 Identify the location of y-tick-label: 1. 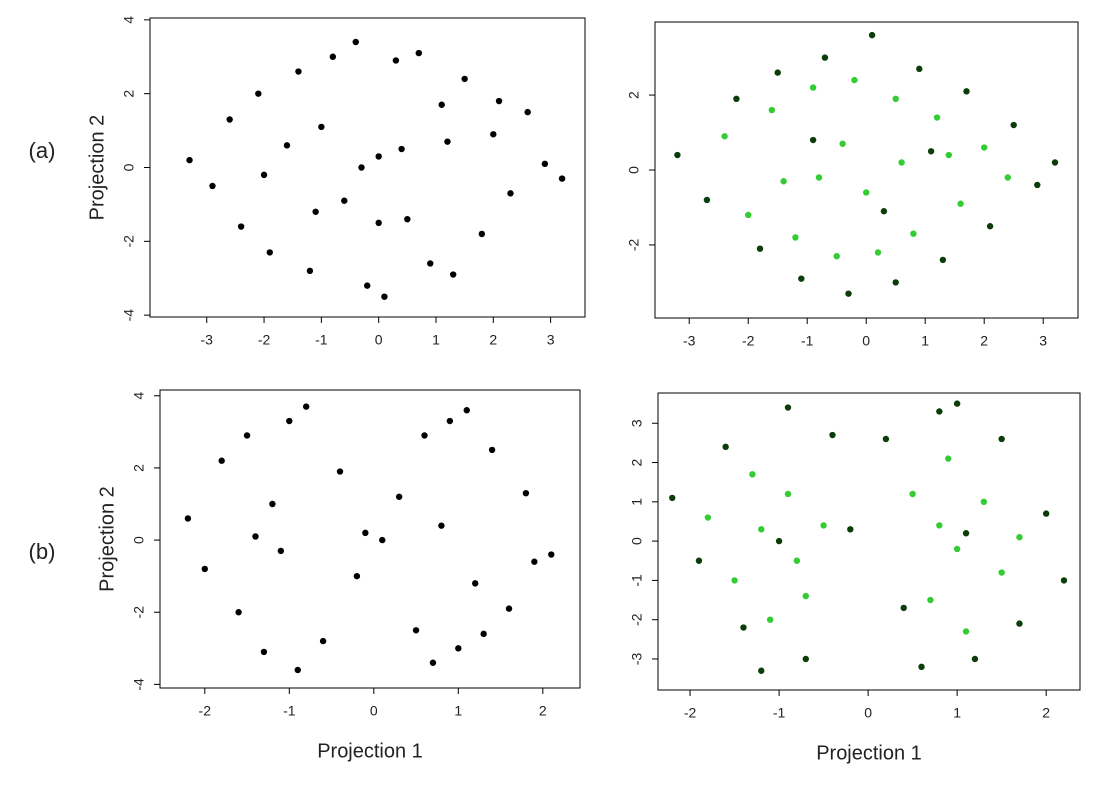
(637, 502).